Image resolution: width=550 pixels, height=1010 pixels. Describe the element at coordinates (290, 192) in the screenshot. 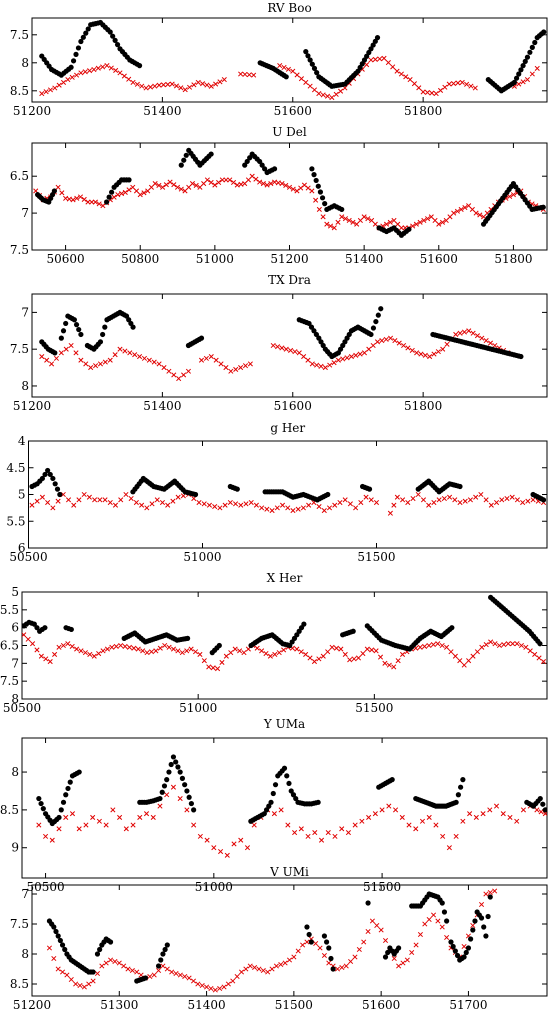

I see `series-dots` at that location.